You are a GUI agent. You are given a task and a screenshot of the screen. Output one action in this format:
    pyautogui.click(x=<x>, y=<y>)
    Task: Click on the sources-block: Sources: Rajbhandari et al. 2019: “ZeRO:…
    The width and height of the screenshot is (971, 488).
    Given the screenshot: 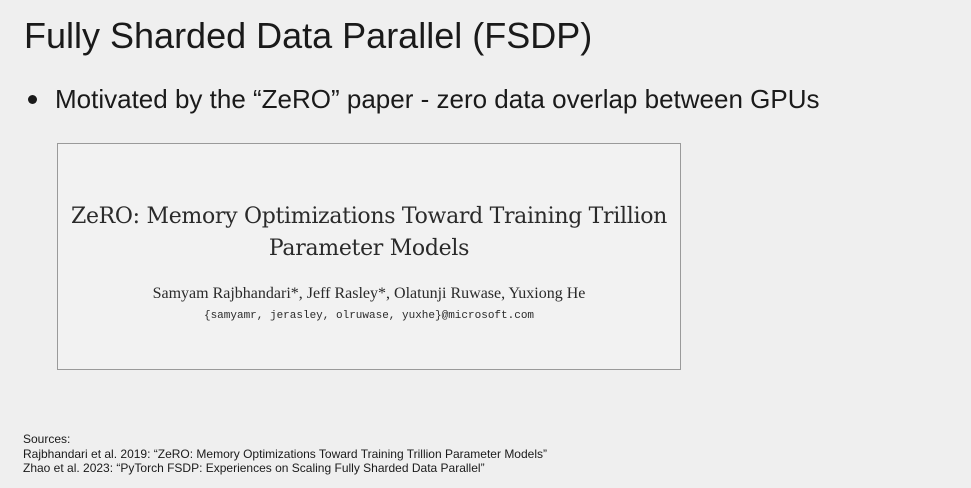 What is the action you would take?
    pyautogui.click(x=285, y=454)
    